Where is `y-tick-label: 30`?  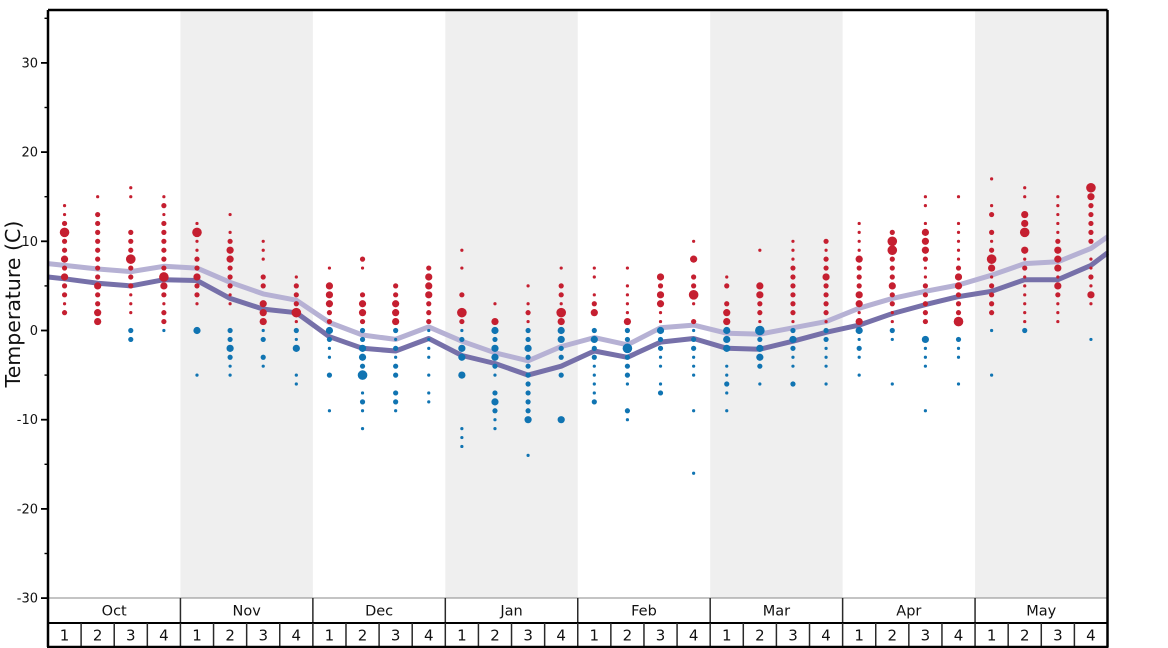 y-tick-label: 30 is located at coordinates (29, 63).